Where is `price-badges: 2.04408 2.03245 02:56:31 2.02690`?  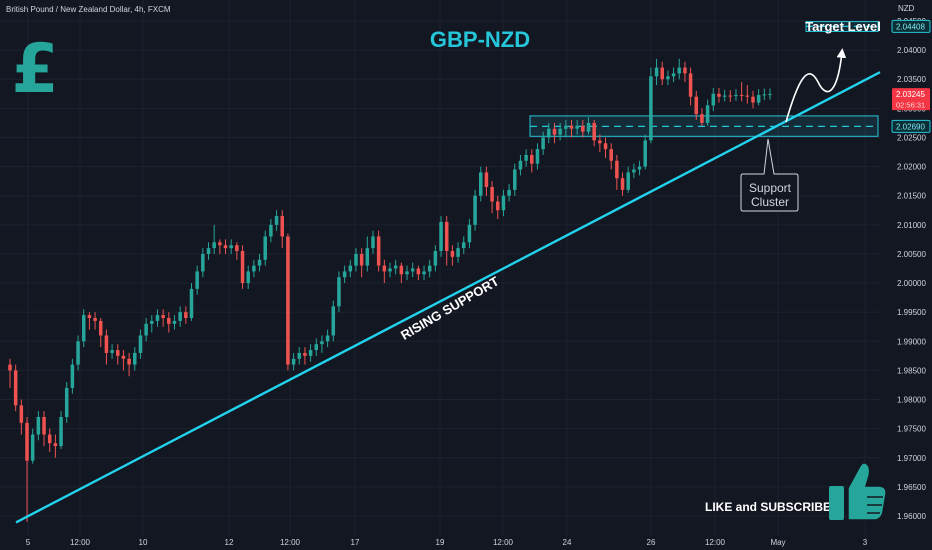 price-badges: 2.04408 2.03245 02:56:31 2.02690 is located at coordinates (911, 76).